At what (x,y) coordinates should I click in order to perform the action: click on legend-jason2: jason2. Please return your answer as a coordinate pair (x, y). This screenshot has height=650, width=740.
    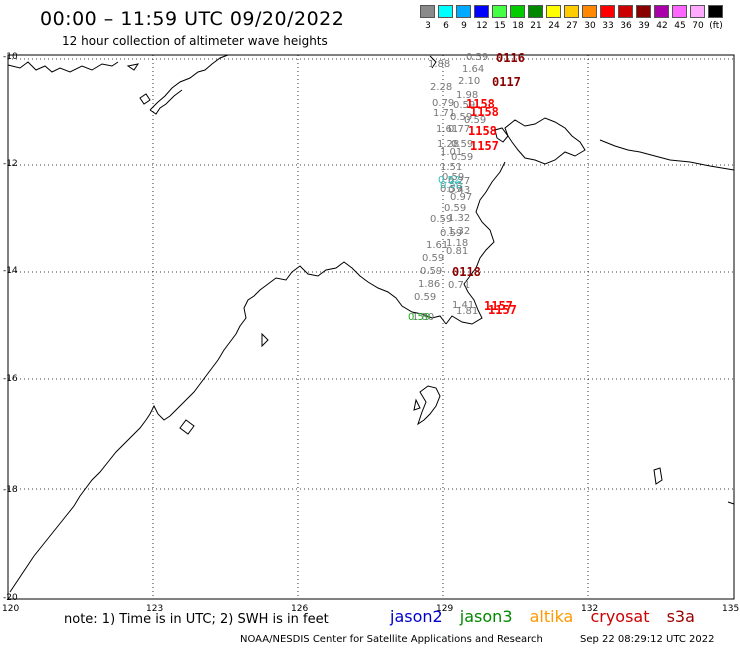
    Looking at the image, I should click on (416, 616).